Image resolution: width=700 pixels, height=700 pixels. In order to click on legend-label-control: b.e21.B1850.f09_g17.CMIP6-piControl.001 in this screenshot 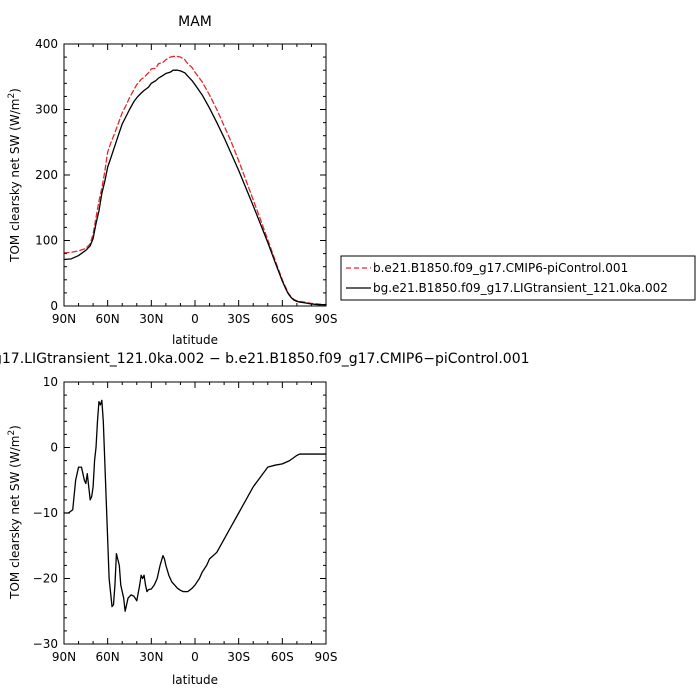, I will do `click(500, 268)`.